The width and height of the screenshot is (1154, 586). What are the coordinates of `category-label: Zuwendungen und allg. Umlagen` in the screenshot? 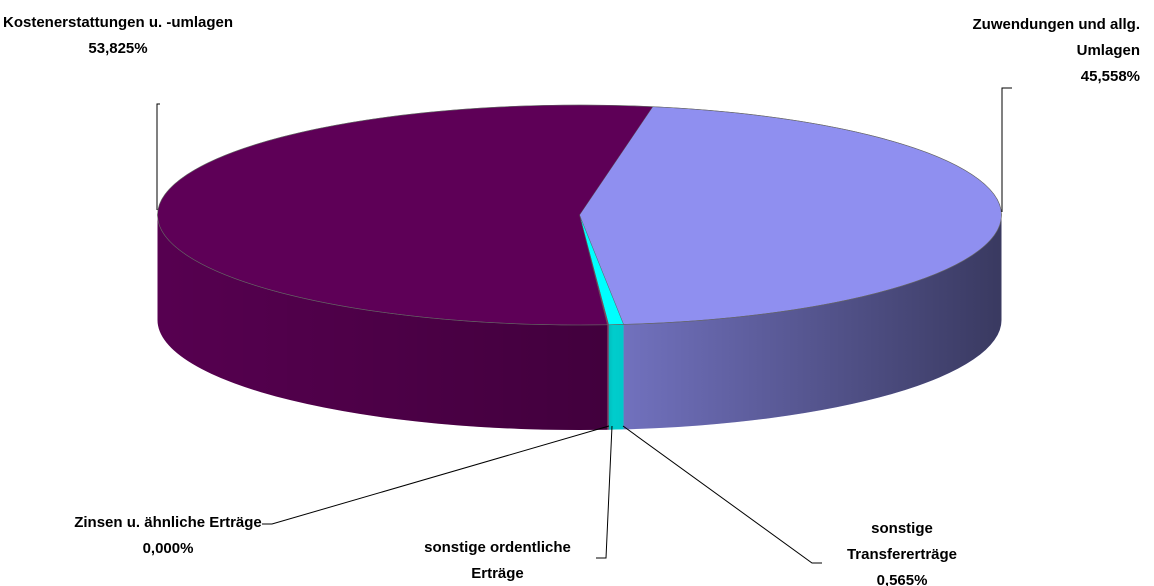 It's located at (1056, 37).